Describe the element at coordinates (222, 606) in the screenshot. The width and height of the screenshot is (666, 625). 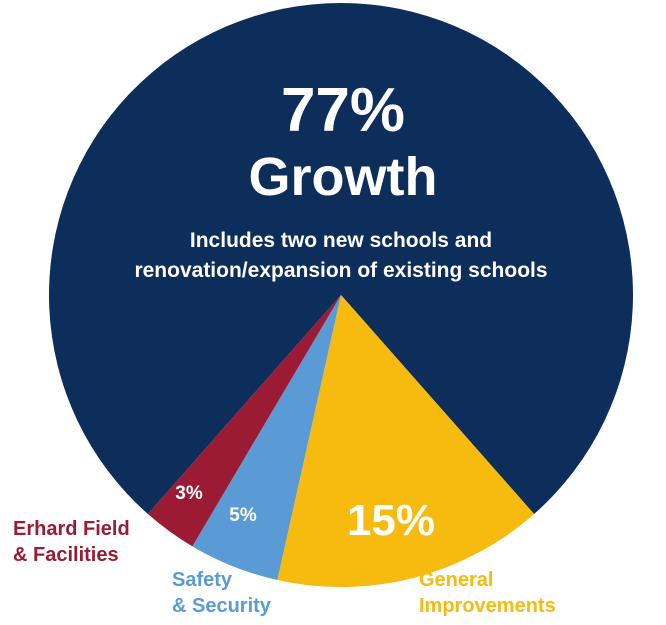
I see `safety-security-label-line2: & Security` at that location.